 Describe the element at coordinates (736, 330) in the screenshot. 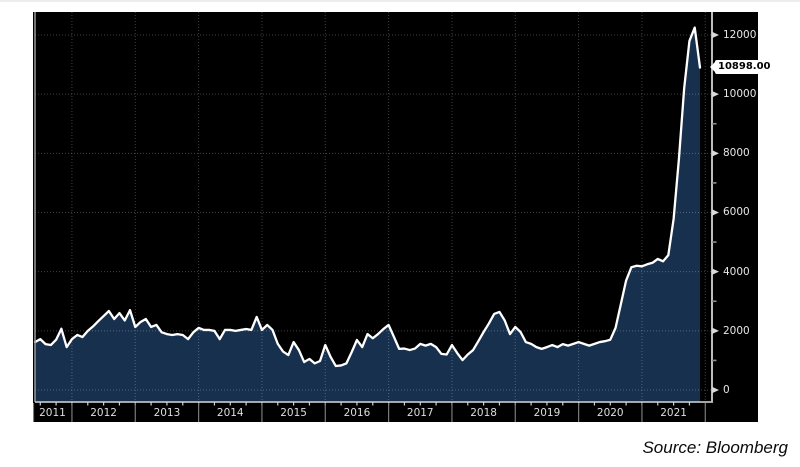

I see `y-tick-label: 2000` at that location.